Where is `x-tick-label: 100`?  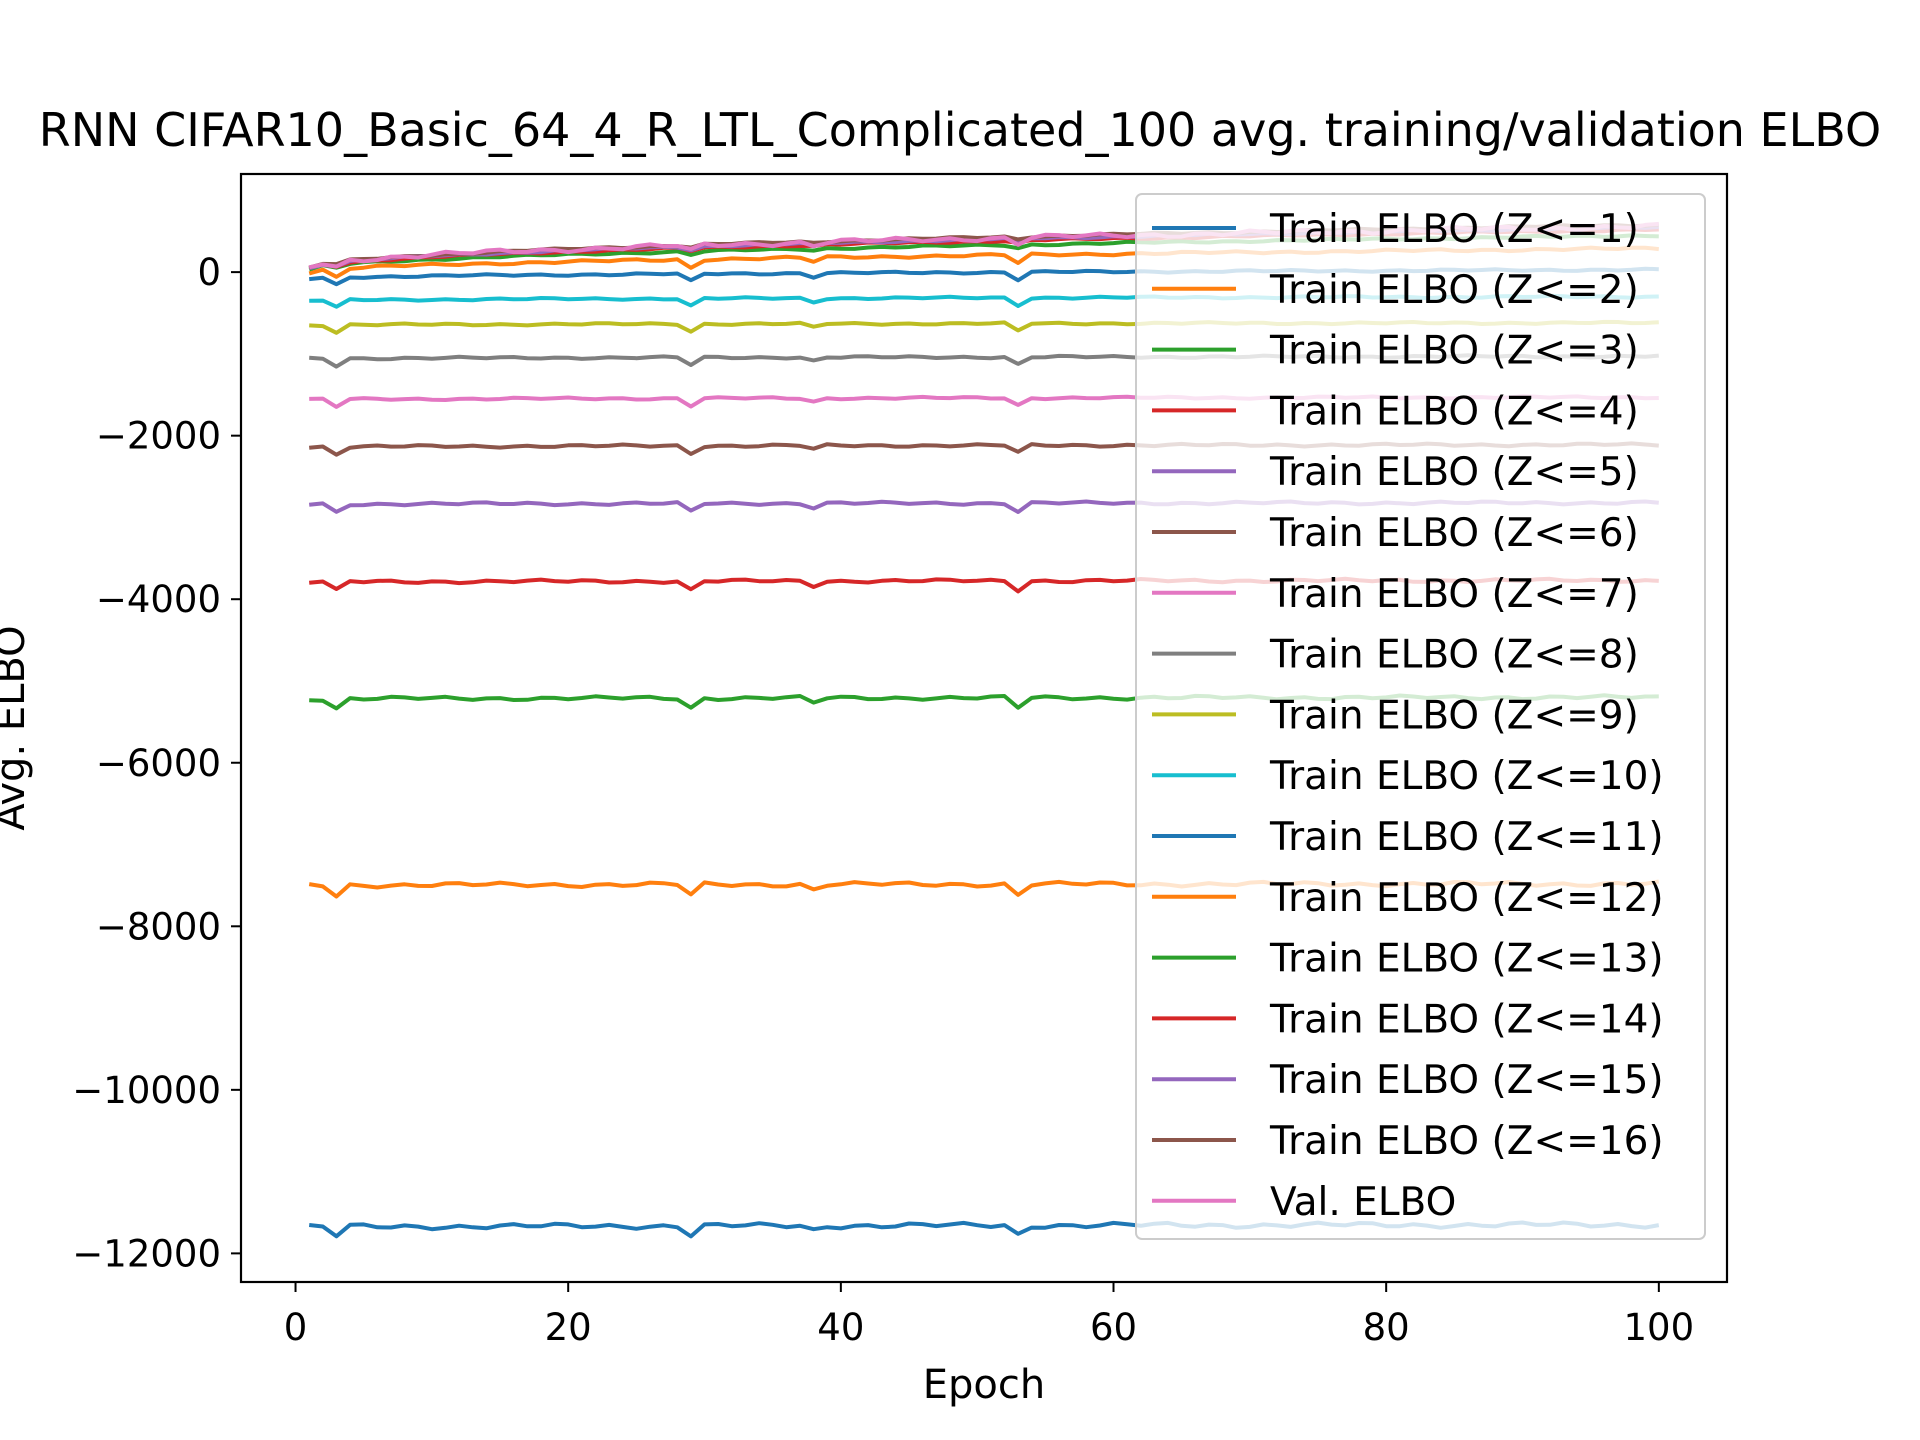
x-tick-label: 100 is located at coordinates (1659, 1327).